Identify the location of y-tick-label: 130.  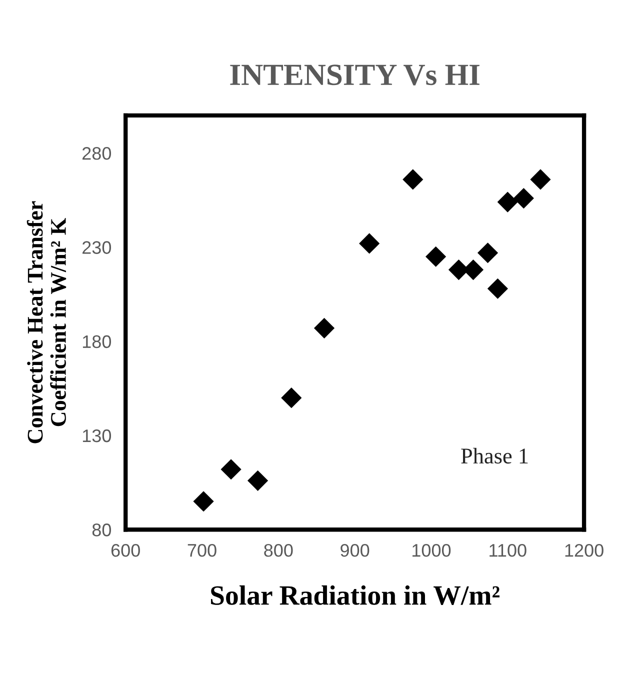
(97, 435).